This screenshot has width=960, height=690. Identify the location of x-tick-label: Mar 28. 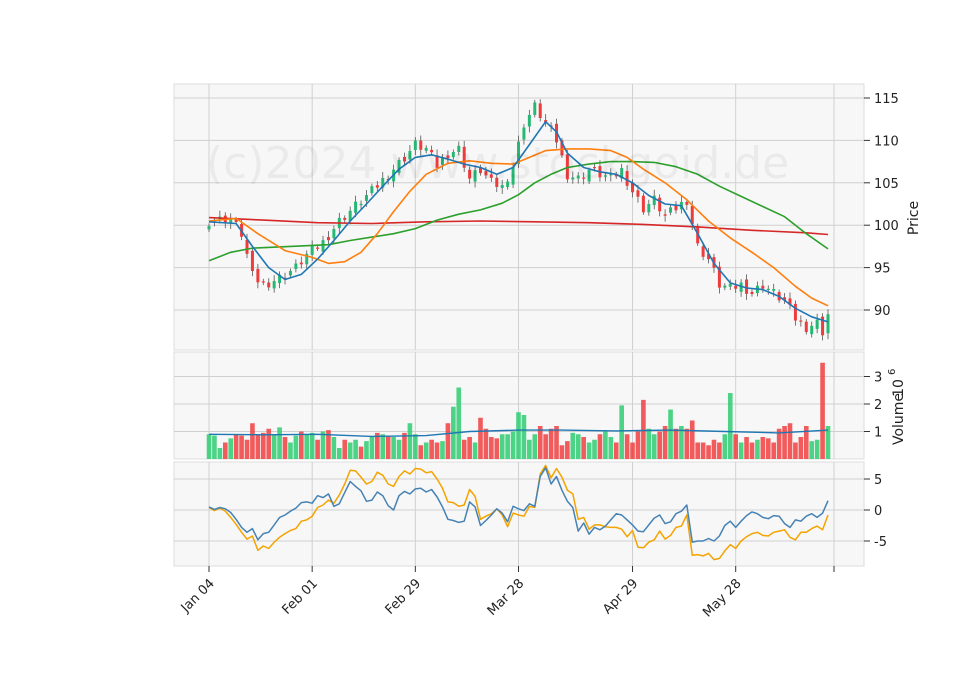
(506, 597).